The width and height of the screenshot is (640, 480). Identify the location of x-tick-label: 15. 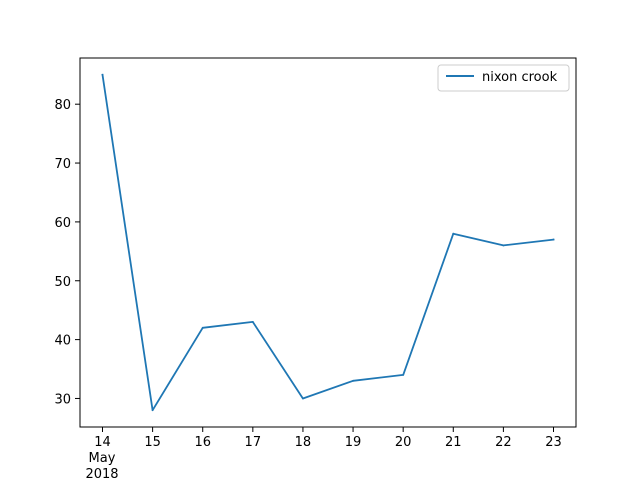
(152, 442).